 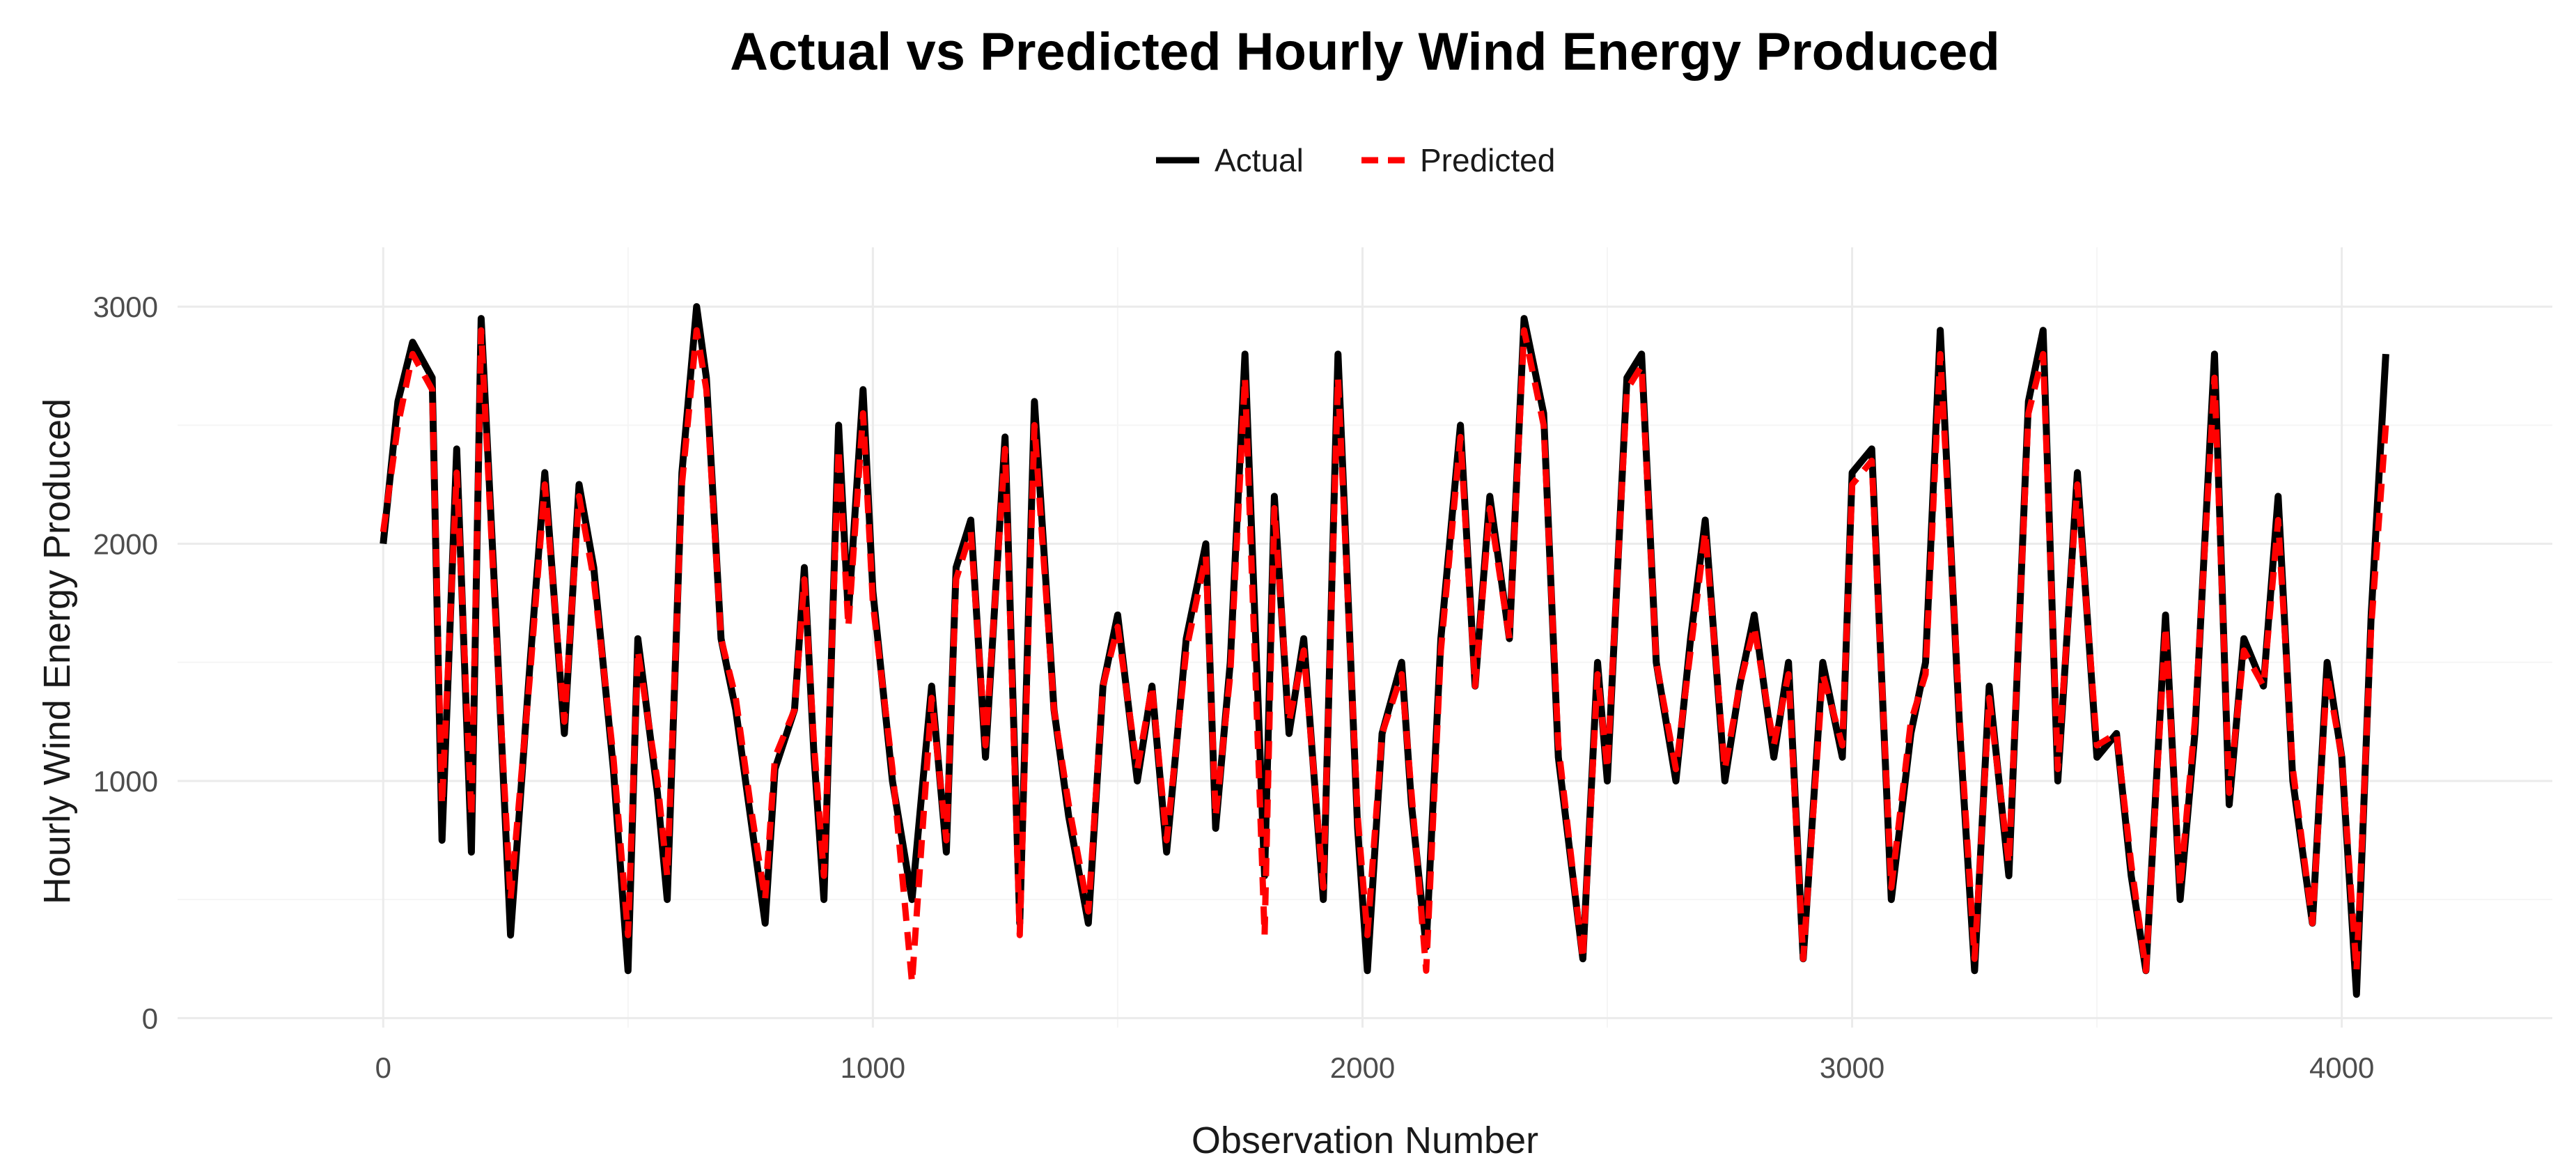 I want to click on x-axis-title: Observation Number, so click(x=1365, y=1140).